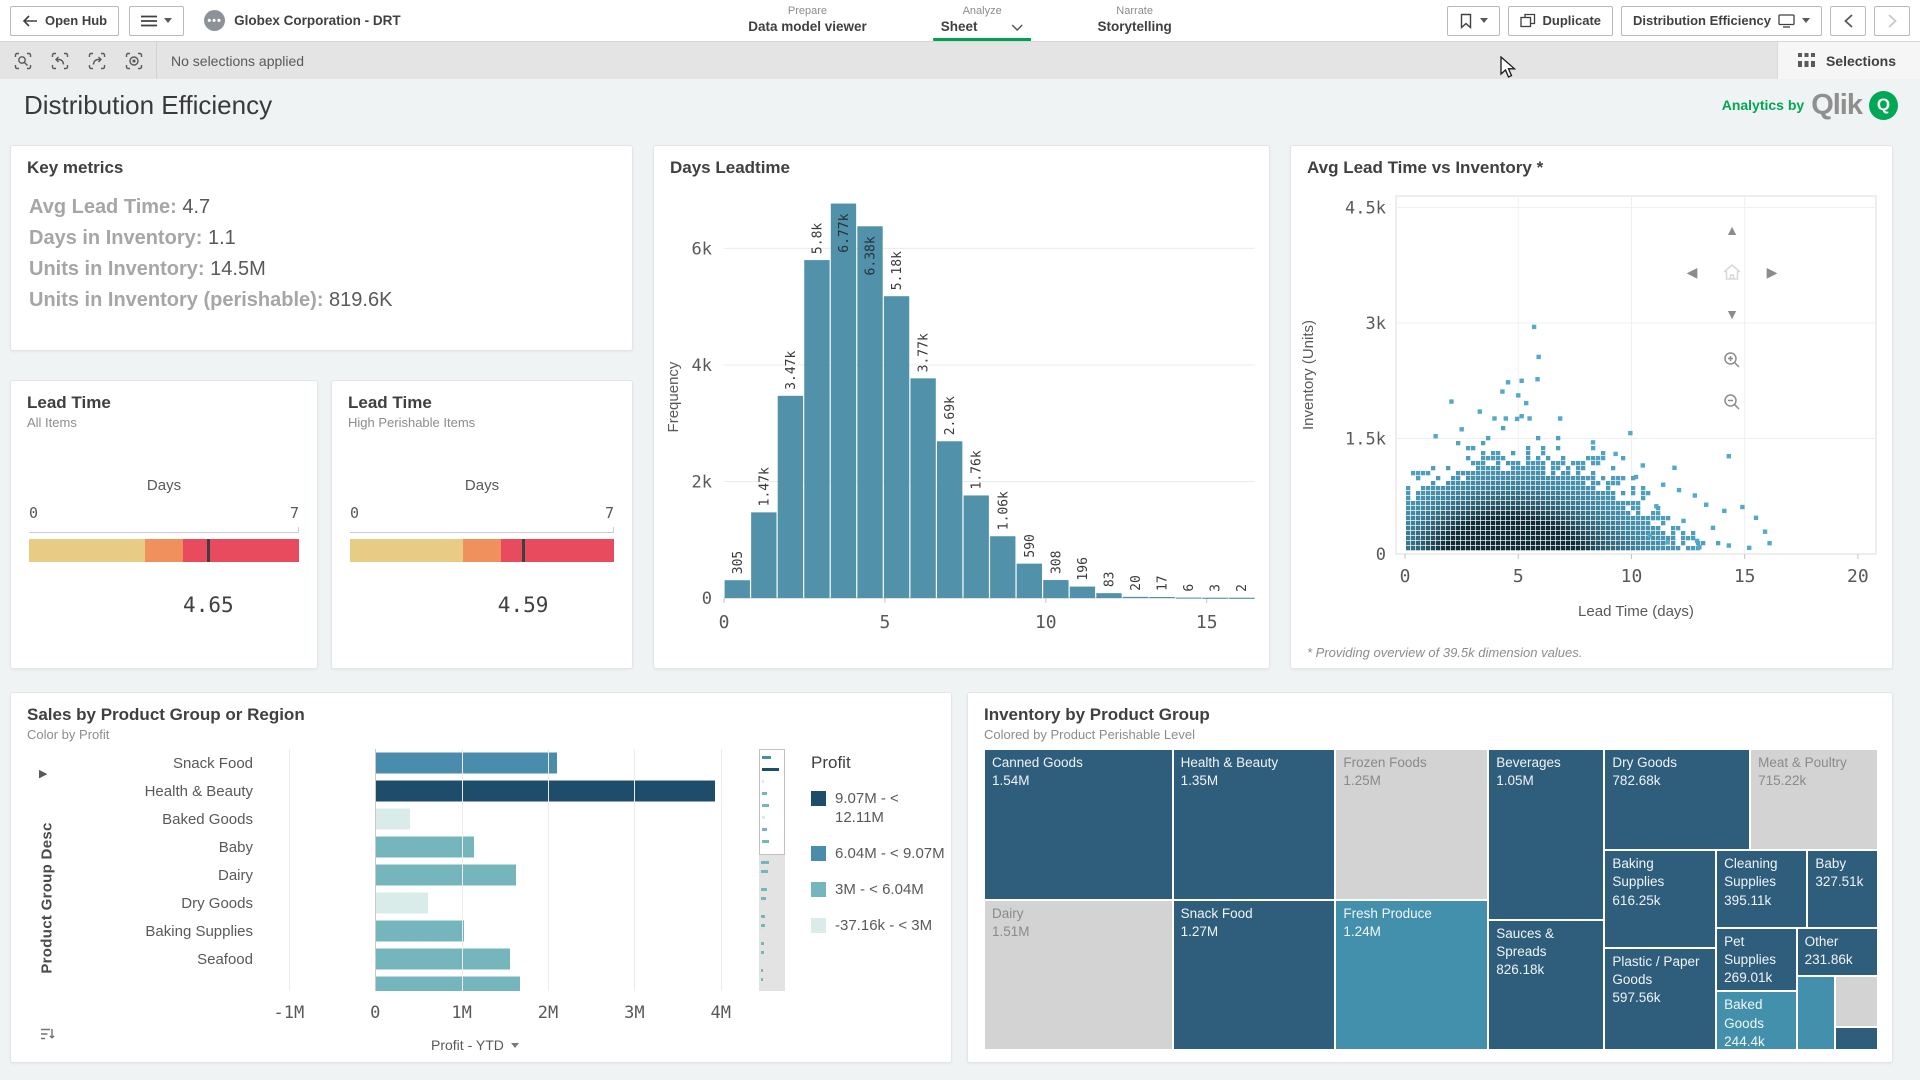 This screenshot has width=1920, height=1080. I want to click on treemap-cell: Snack Food 1.27M, so click(1254, 974).